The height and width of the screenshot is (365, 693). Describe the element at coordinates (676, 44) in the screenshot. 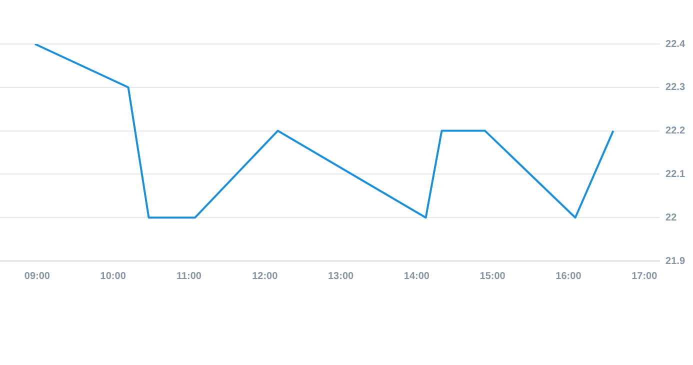

I see `y-tick-label: 22.4` at that location.